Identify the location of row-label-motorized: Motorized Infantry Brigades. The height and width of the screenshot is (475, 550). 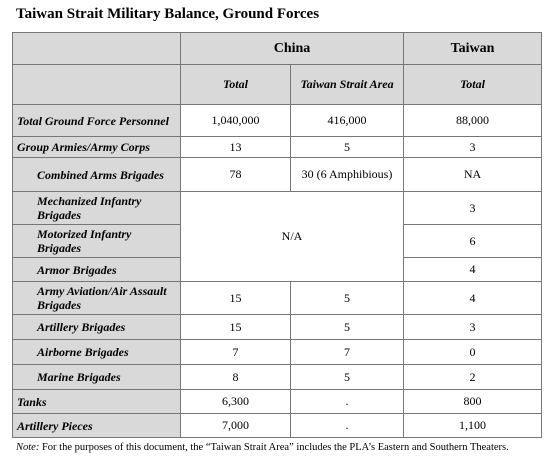
(96, 241).